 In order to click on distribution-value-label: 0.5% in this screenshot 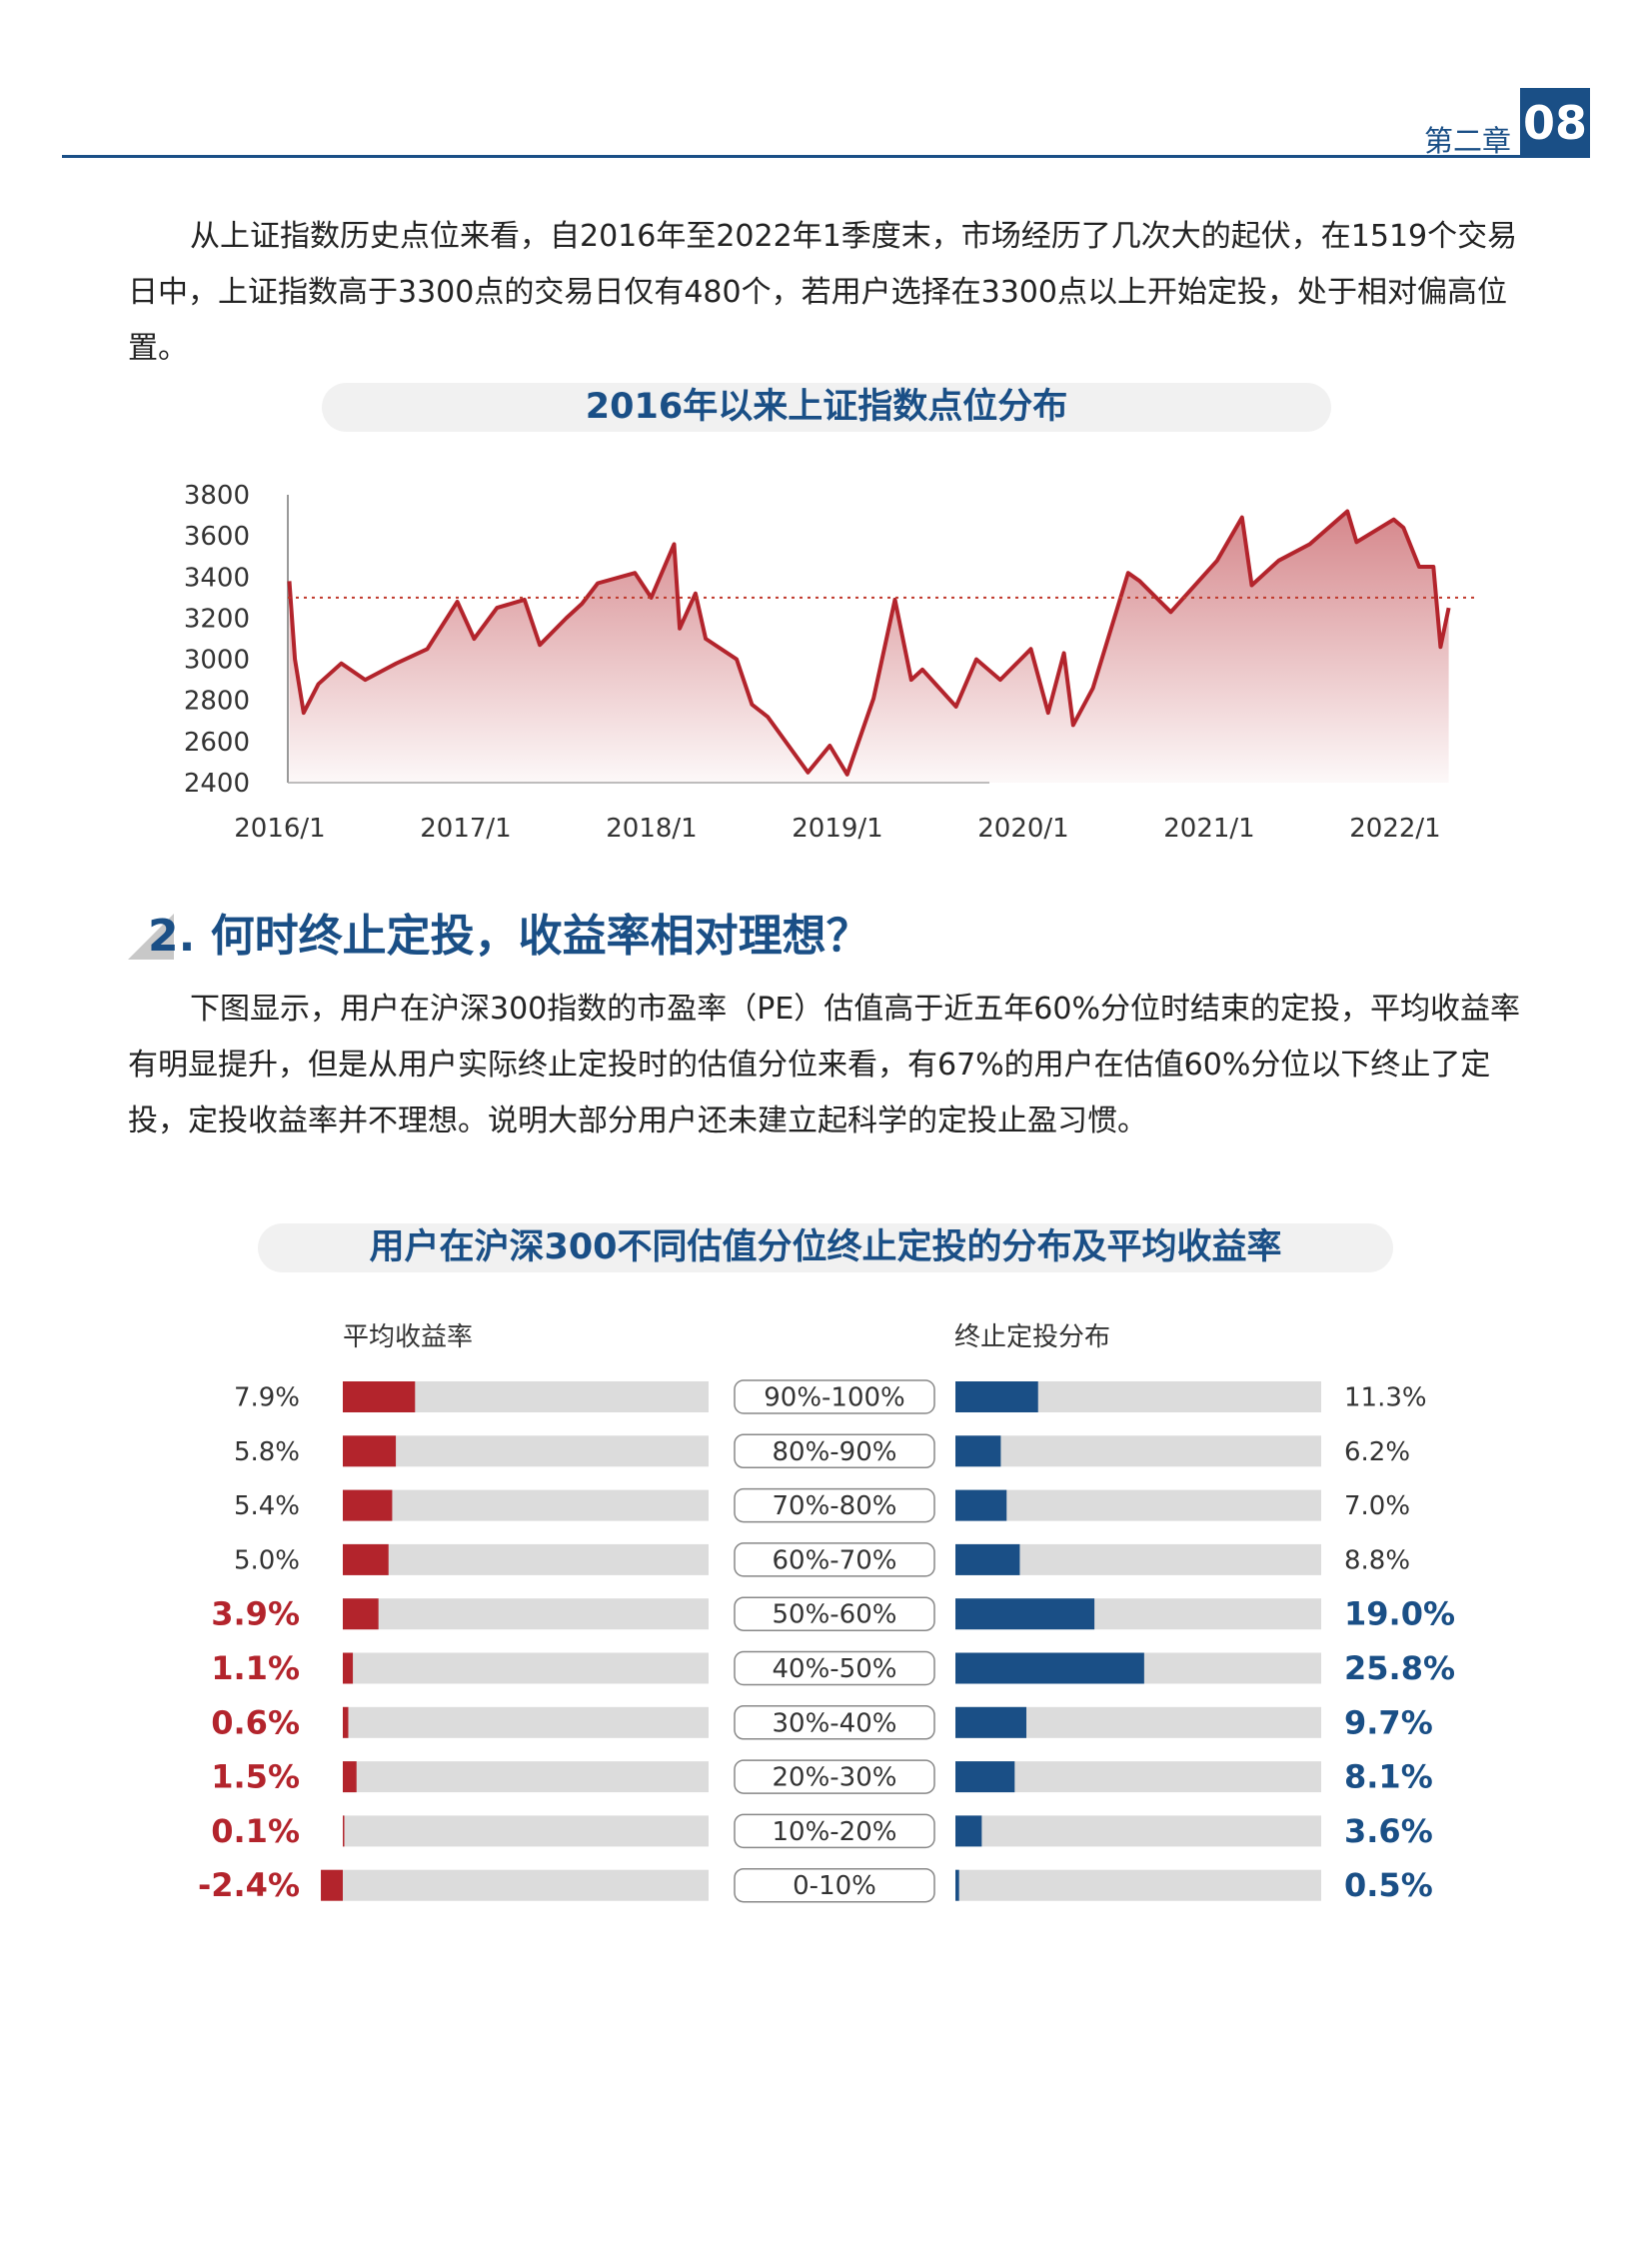, I will do `click(1388, 1885)`.